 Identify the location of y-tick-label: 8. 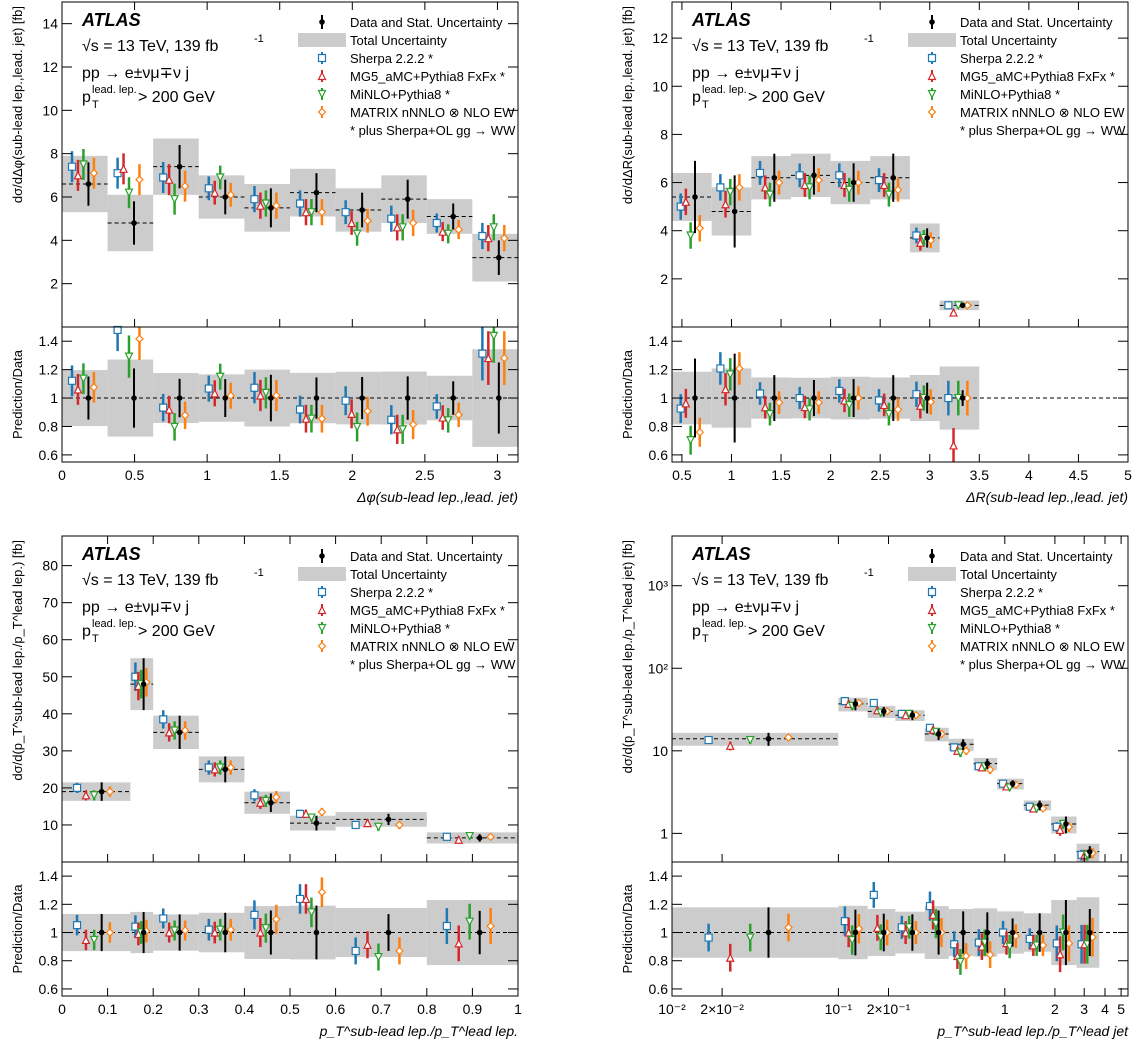
(54, 154).